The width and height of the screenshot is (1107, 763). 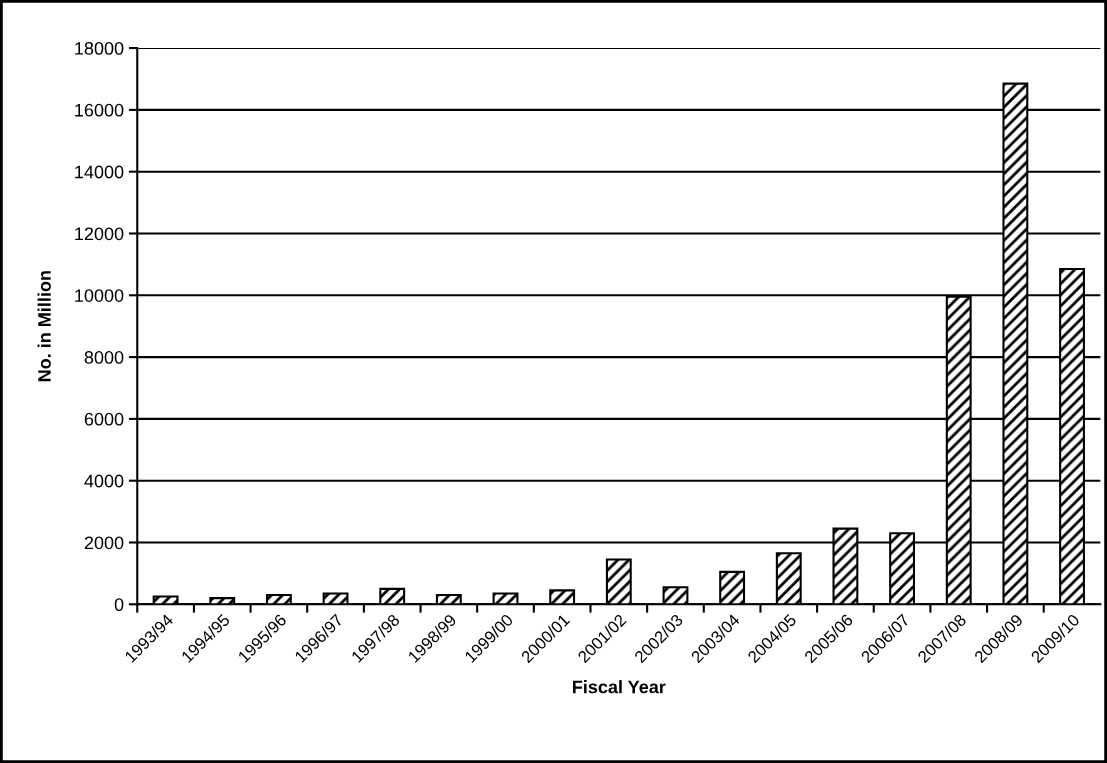 I want to click on y-tick-label: 16000, so click(x=99, y=110).